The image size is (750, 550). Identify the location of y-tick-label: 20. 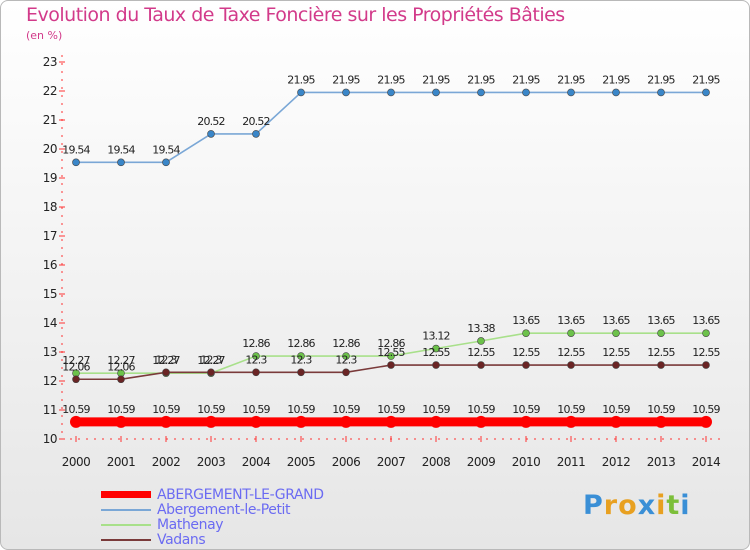
(50, 149).